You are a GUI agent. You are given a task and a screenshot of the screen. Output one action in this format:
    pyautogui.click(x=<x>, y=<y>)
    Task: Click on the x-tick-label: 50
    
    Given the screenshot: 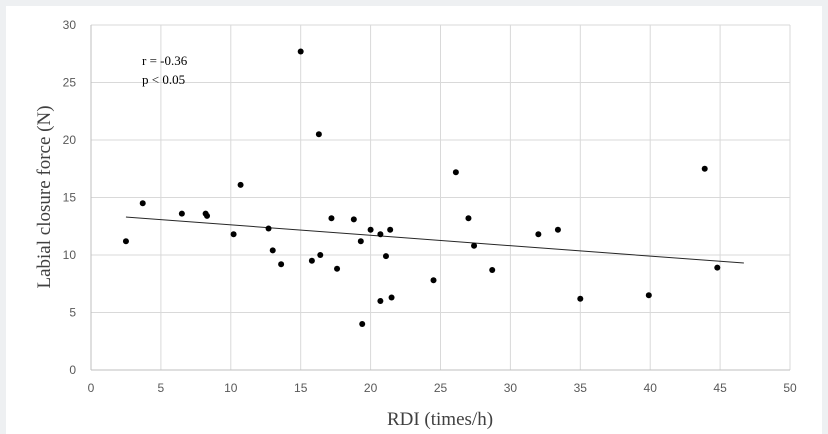 What is the action you would take?
    pyautogui.click(x=790, y=388)
    